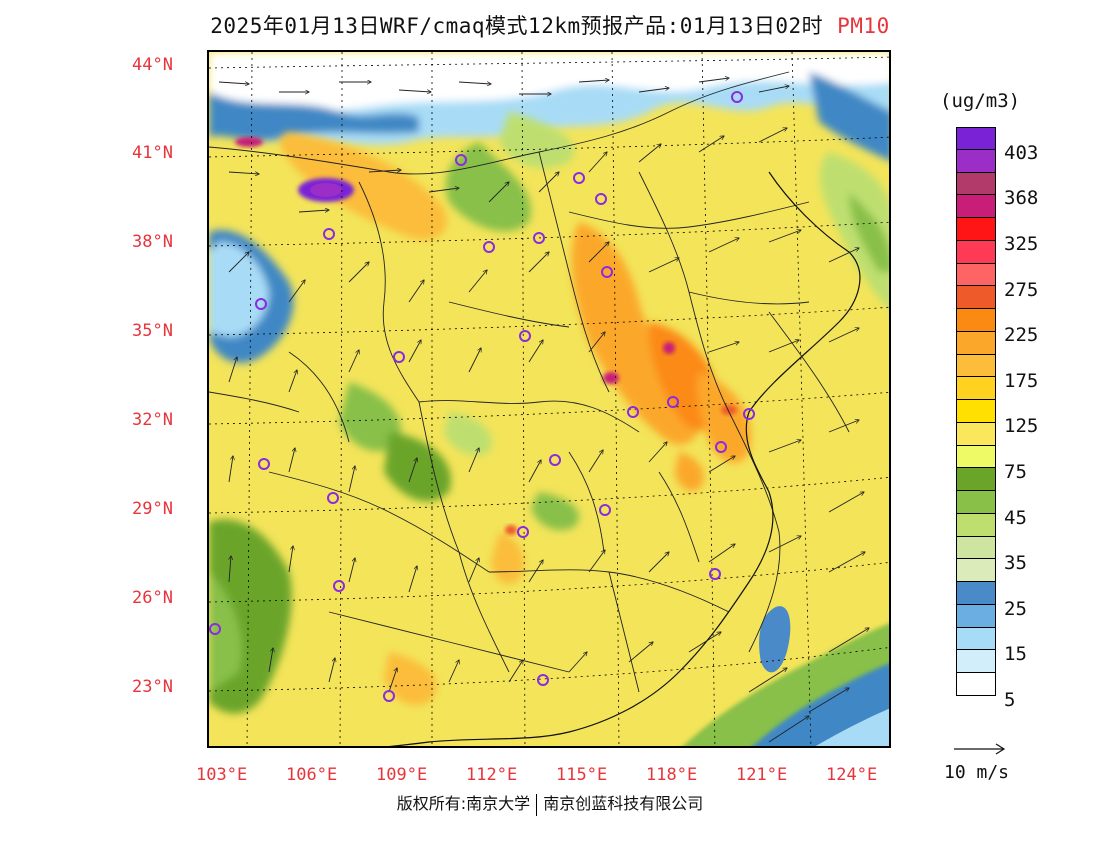 This screenshot has width=1100, height=850. I want to click on colorbar-tick-368: 368, so click(1021, 198).